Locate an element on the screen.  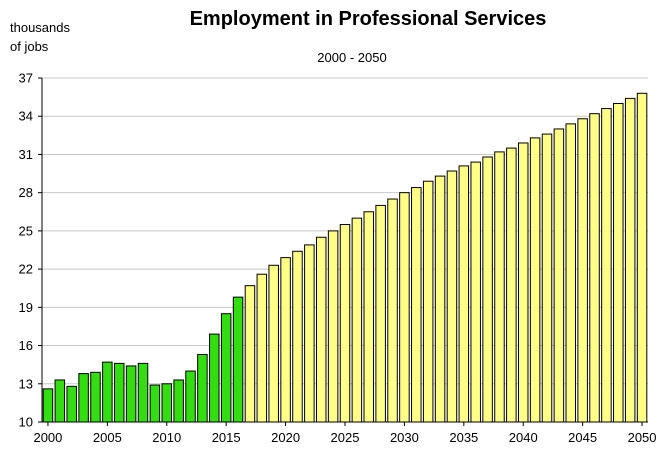
bar-2041 is located at coordinates (535, 280).